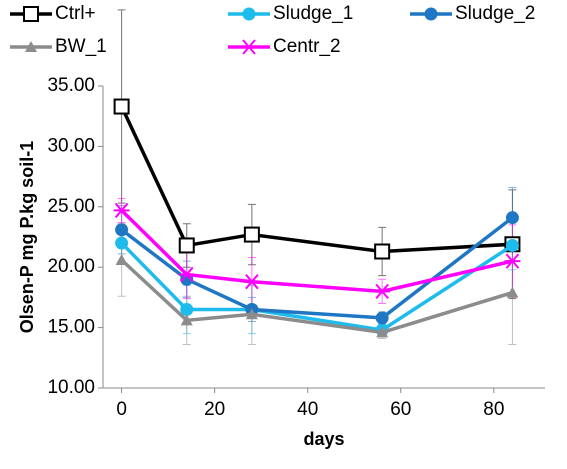 The image size is (567, 469). Describe the element at coordinates (71, 85) in the screenshot. I see `y-tick-label: 35.00` at that location.